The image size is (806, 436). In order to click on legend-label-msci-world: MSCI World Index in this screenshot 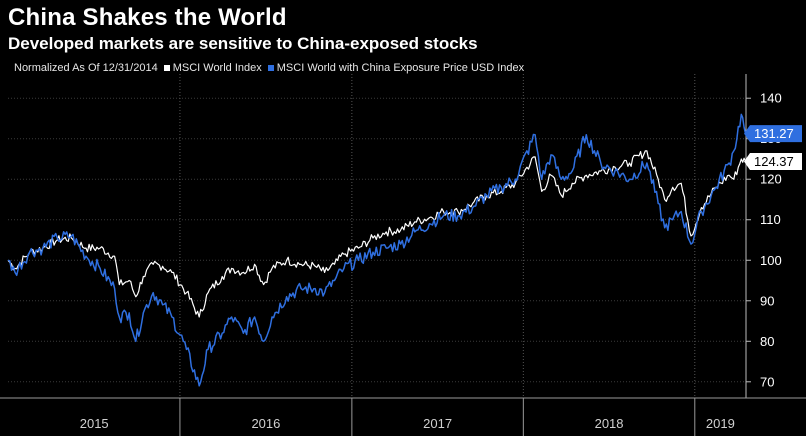, I will do `click(217, 68)`.